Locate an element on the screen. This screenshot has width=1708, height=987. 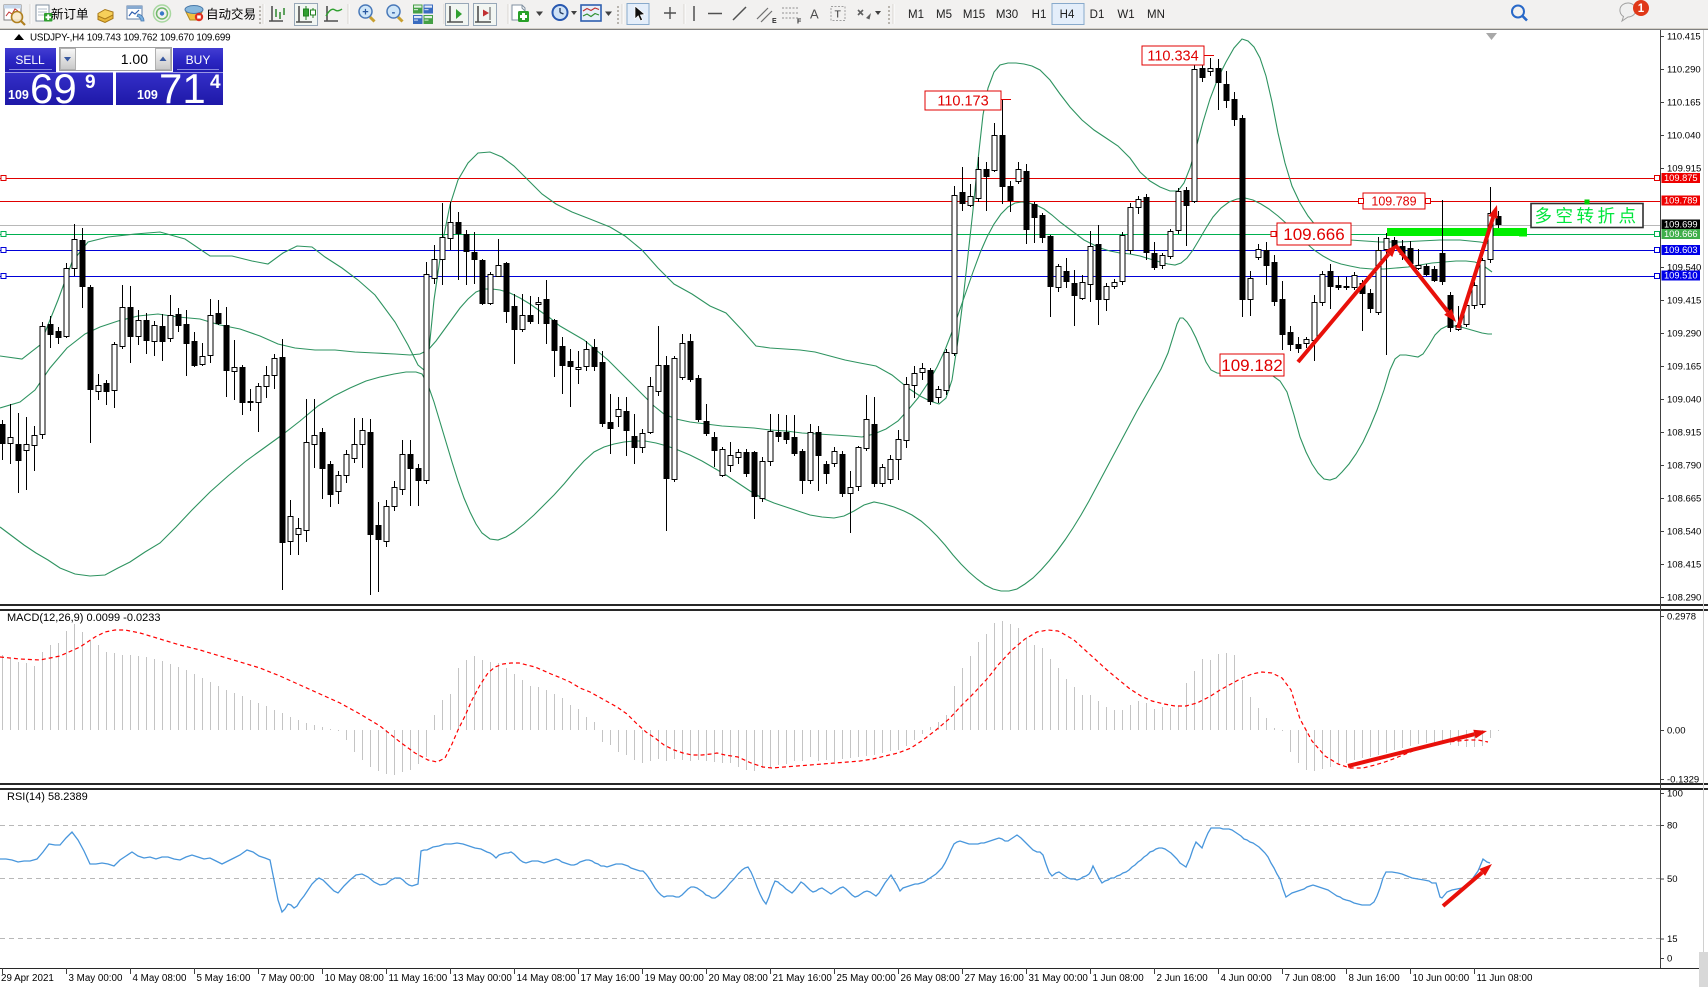
svg-text: 29 Apr 2021 is located at coordinates (27, 978).